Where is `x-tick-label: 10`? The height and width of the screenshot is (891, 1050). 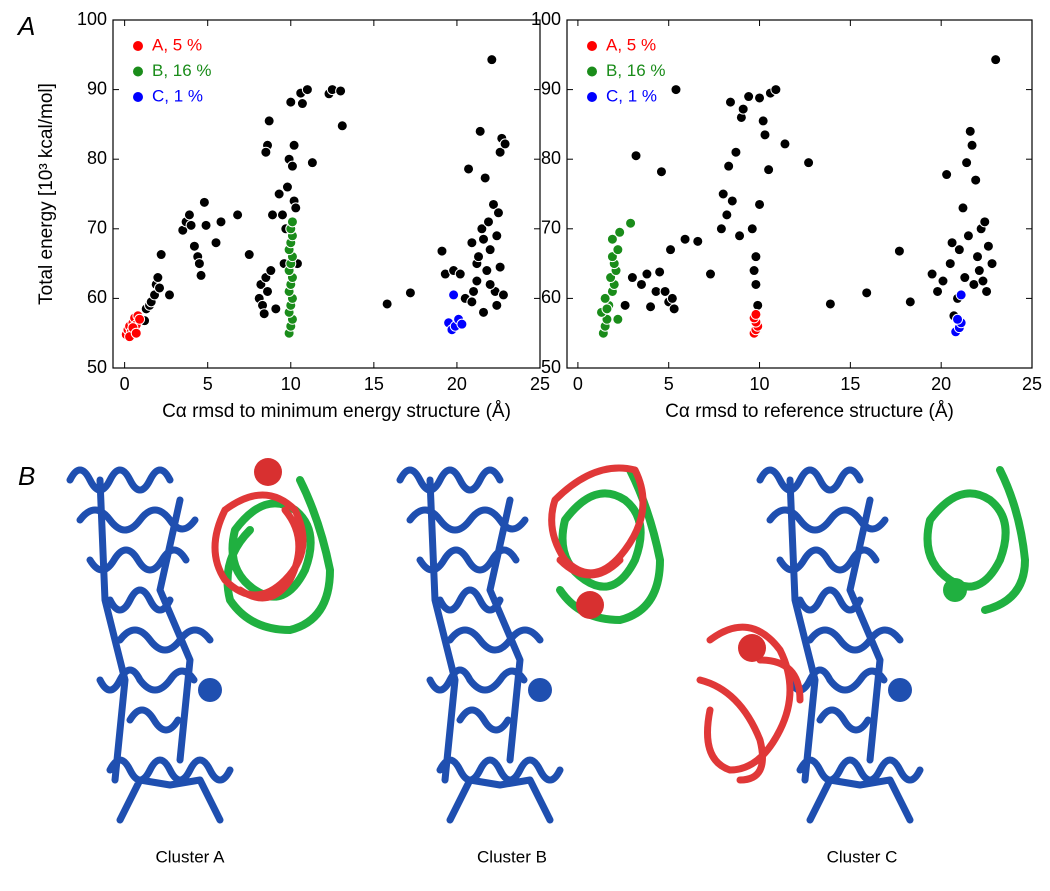 x-tick-label: 10 is located at coordinates (291, 384).